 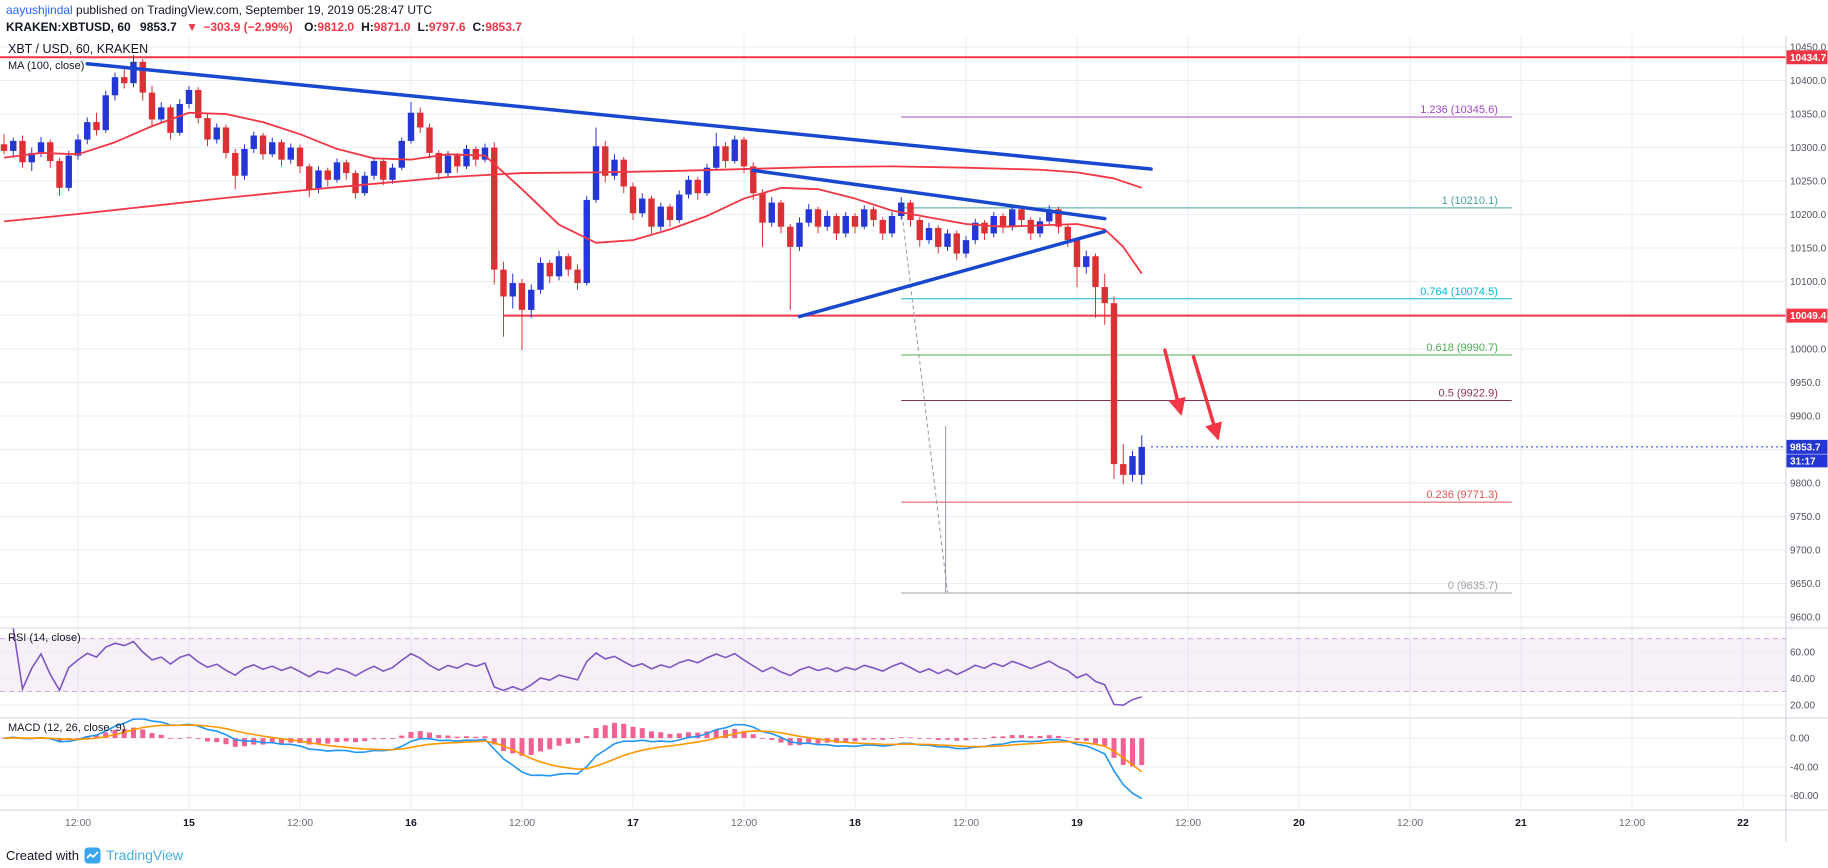 I want to click on chart-legend-symbol: XBT / USD, 60, KRAKEN, so click(x=78, y=49).